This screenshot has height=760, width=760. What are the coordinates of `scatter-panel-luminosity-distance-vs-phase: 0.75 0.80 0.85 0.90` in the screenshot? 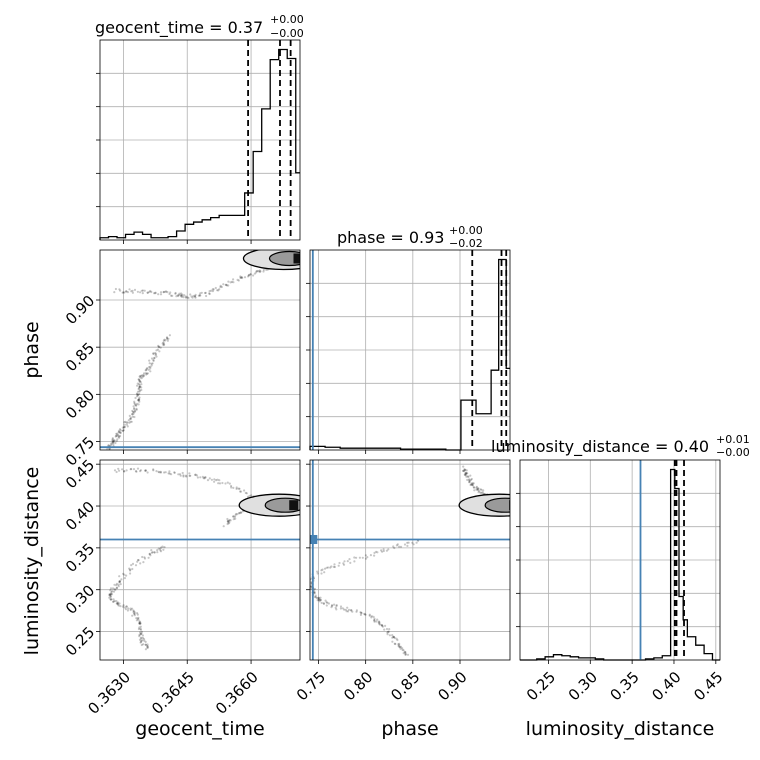 It's located at (402, 581).